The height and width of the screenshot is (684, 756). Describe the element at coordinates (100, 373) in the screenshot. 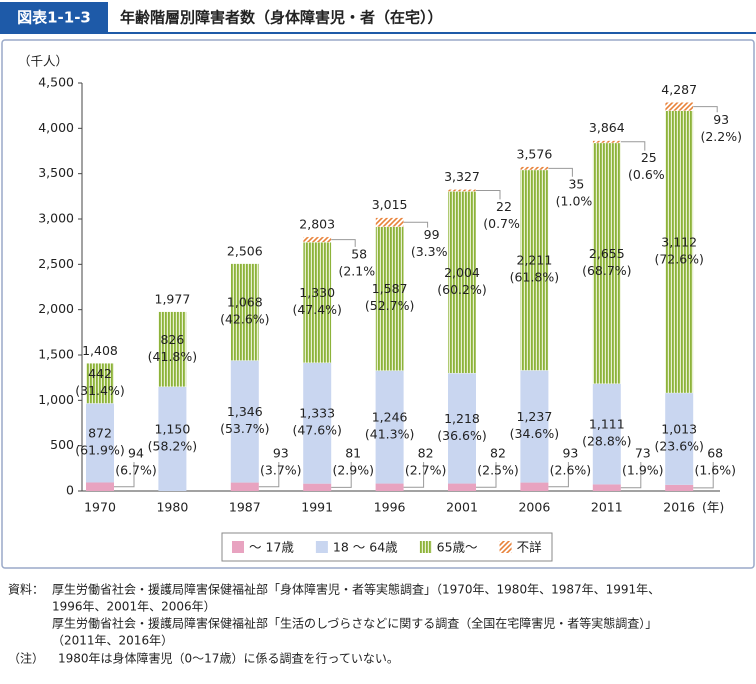

I see `data-label: 442` at that location.